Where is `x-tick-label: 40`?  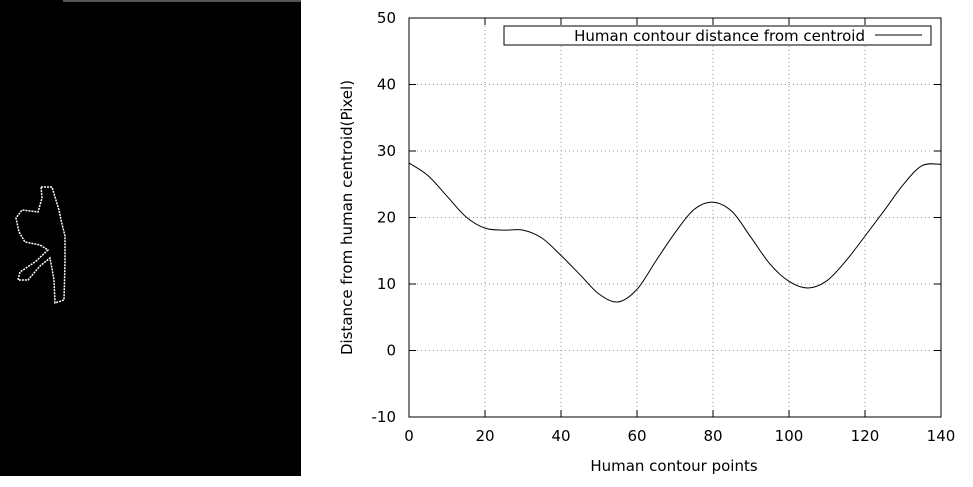
x-tick-label: 40 is located at coordinates (560, 436).